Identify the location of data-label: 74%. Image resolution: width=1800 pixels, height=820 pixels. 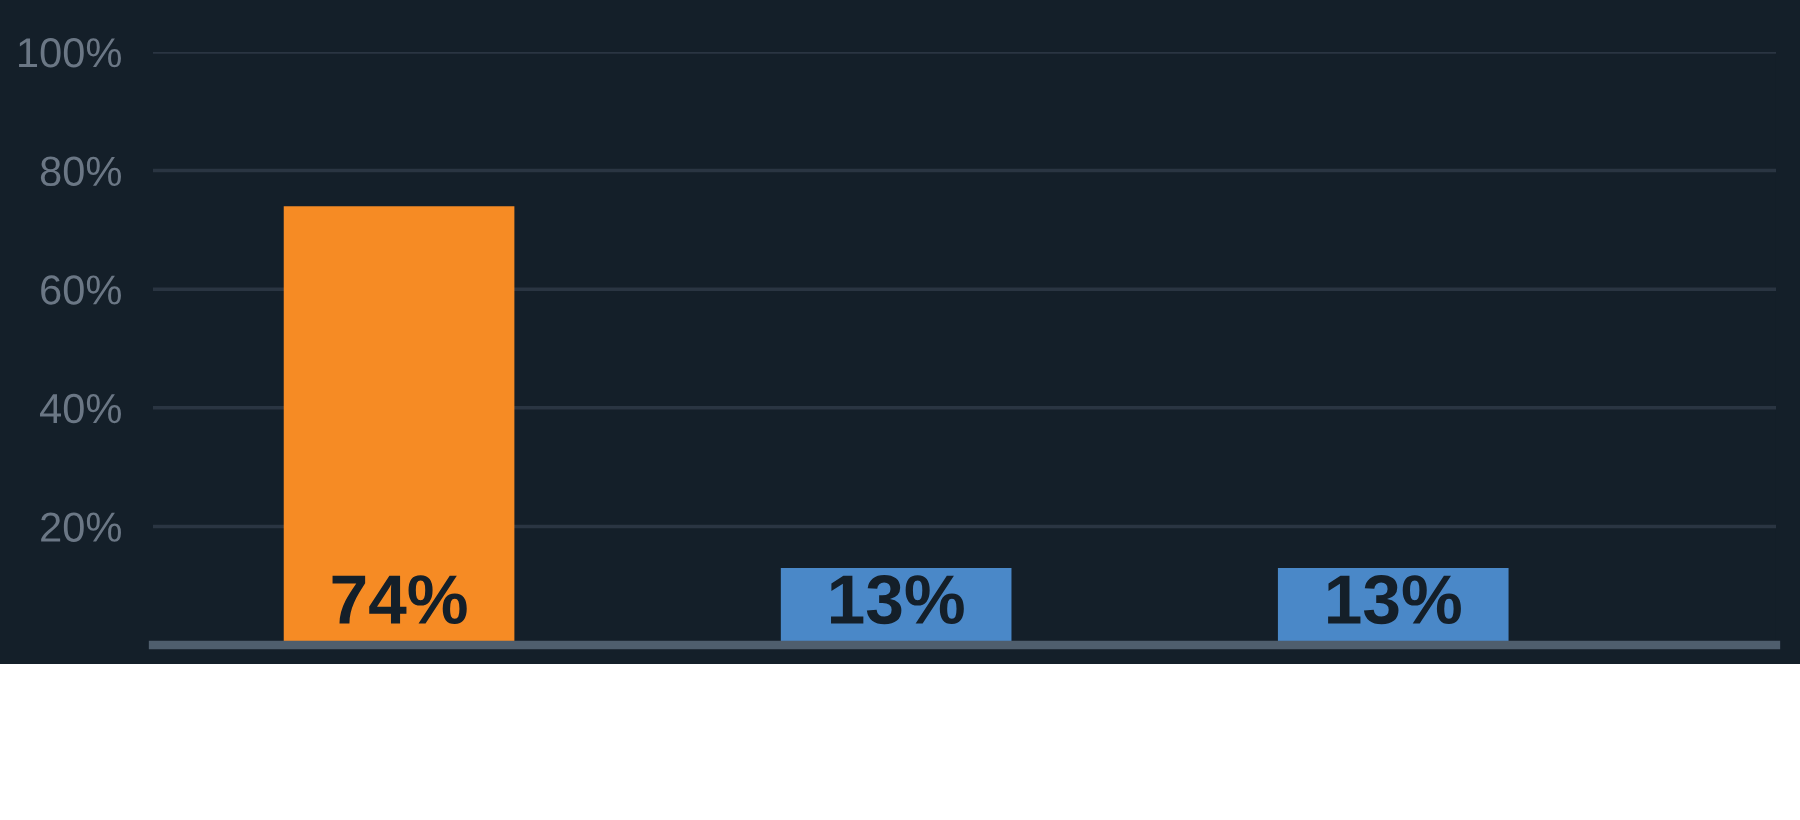
(399, 600).